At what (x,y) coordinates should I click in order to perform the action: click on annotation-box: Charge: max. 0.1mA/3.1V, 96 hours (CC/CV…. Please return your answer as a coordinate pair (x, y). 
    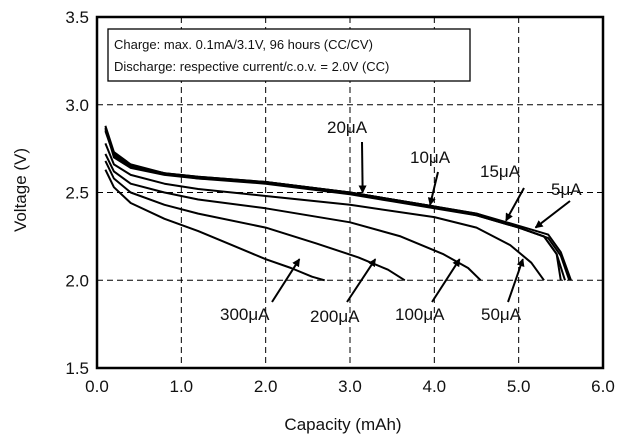
    Looking at the image, I should click on (289, 55).